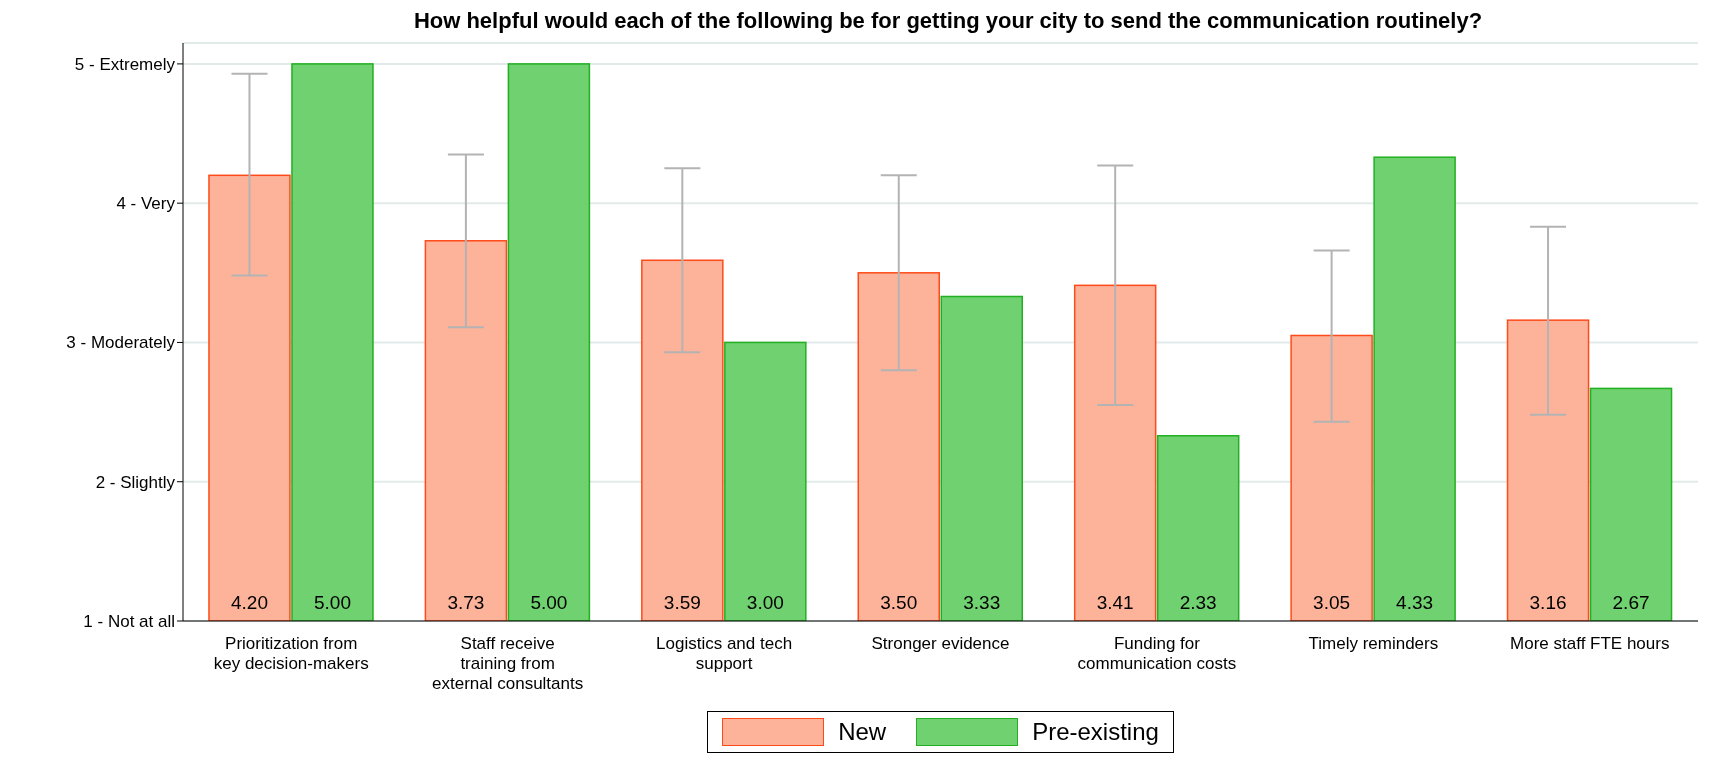 This screenshot has height=770, width=1719. Describe the element at coordinates (940, 643) in the screenshot. I see `x-tick-label: Stronger evidence` at that location.